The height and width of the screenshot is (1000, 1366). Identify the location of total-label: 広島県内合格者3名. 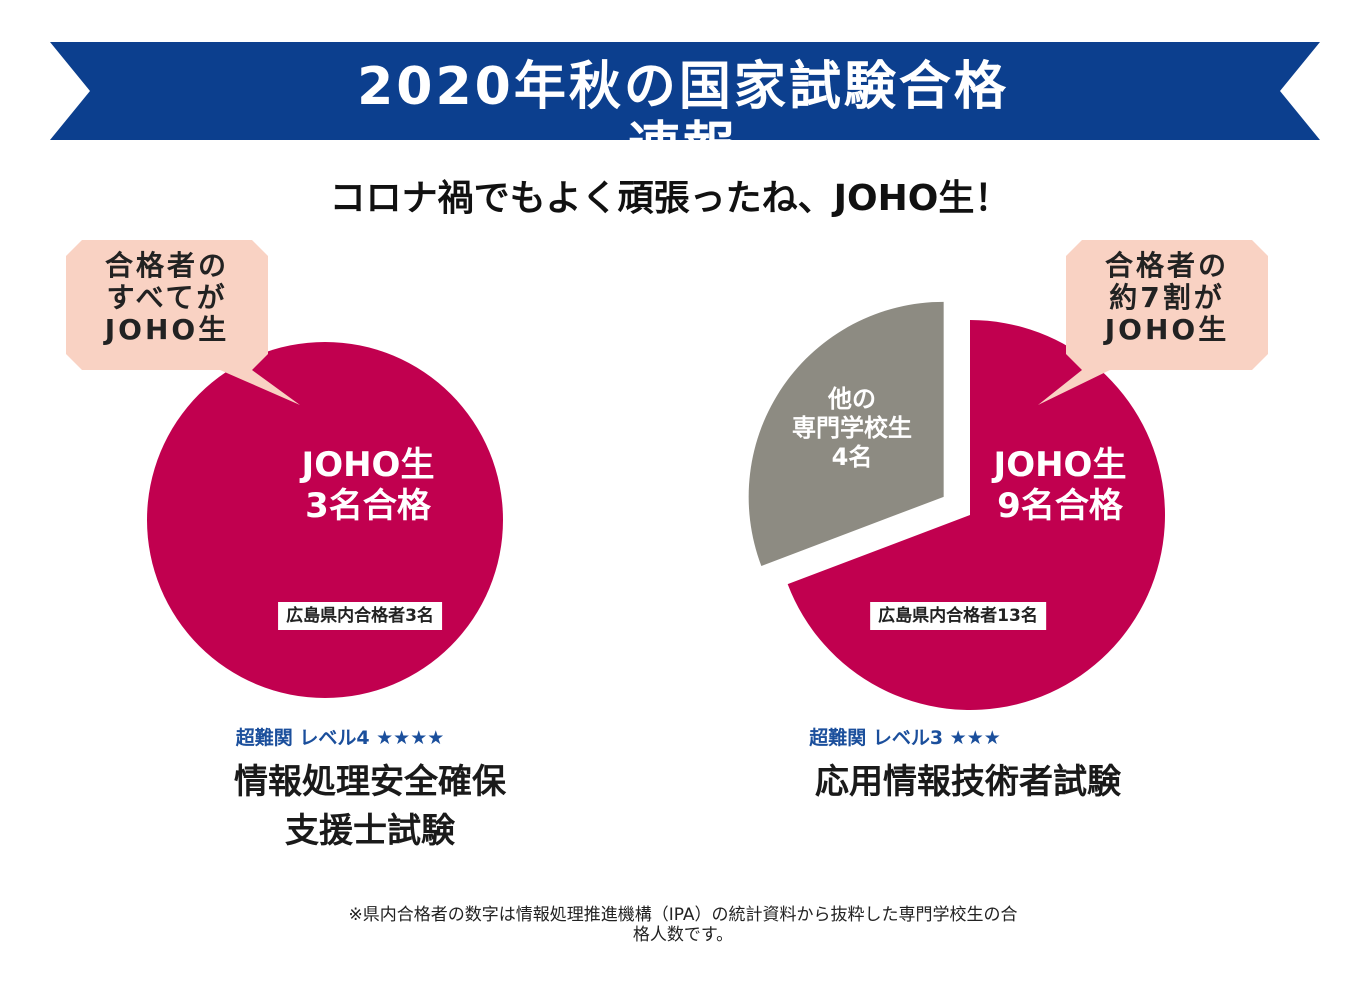
(360, 616).